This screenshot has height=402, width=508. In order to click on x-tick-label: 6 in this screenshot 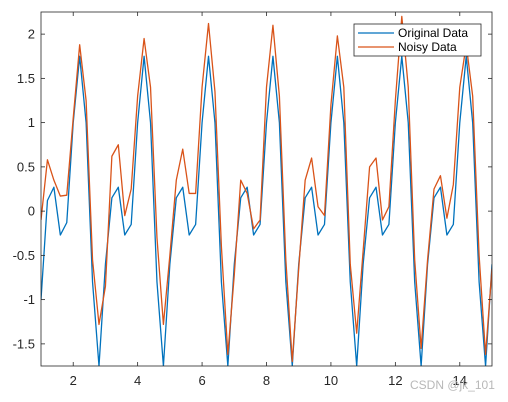, I will do `click(201, 380)`.